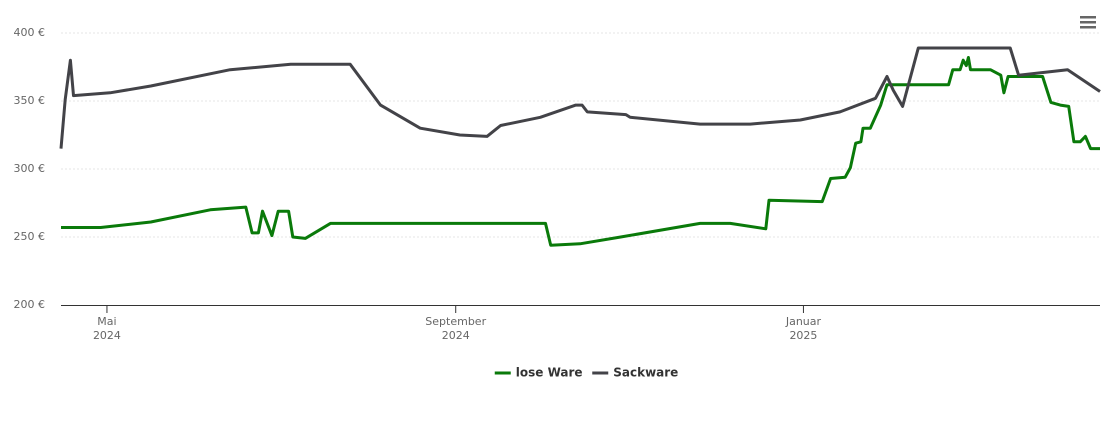 This screenshot has height=423, width=1110. Describe the element at coordinates (803, 321) in the screenshot. I see `x-tick-label: Januar` at that location.